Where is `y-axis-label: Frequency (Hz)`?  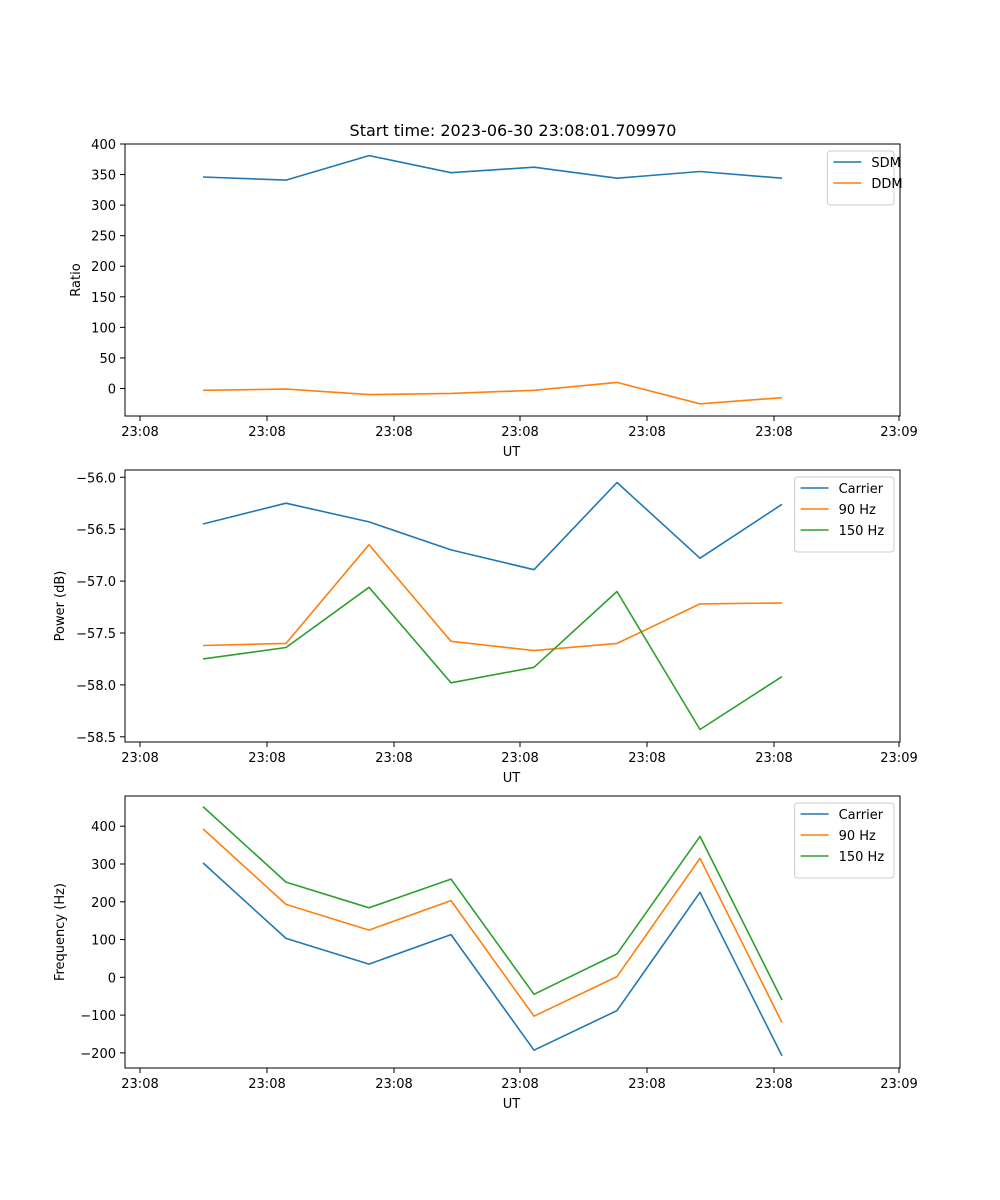 y-axis-label: Frequency (Hz) is located at coordinates (60, 932).